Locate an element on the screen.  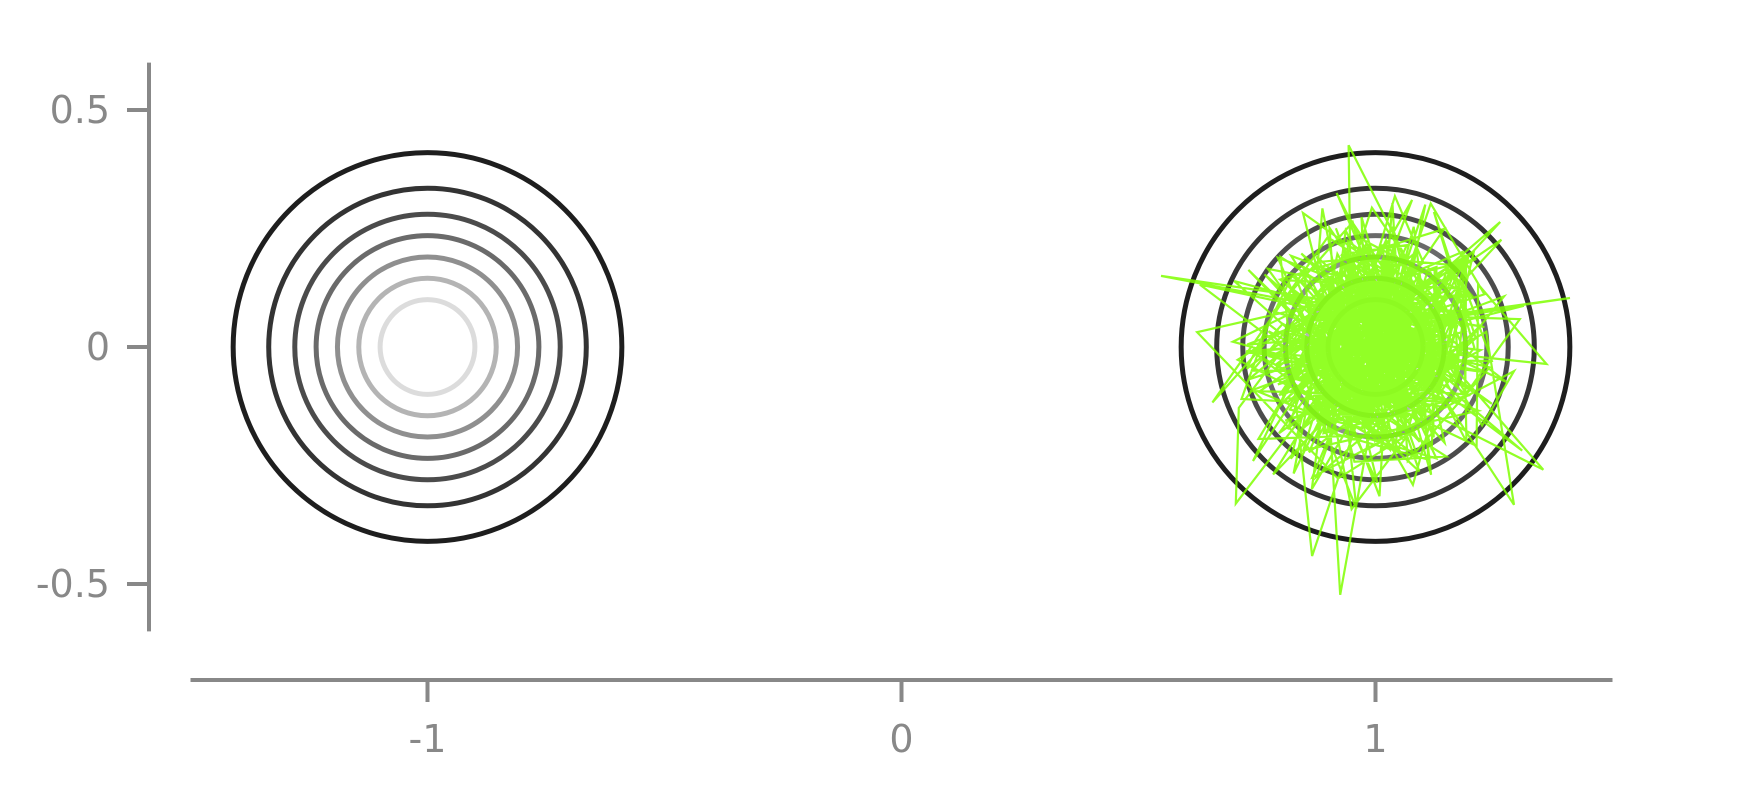
y-tick-label: -0.5 is located at coordinates (73, 584).